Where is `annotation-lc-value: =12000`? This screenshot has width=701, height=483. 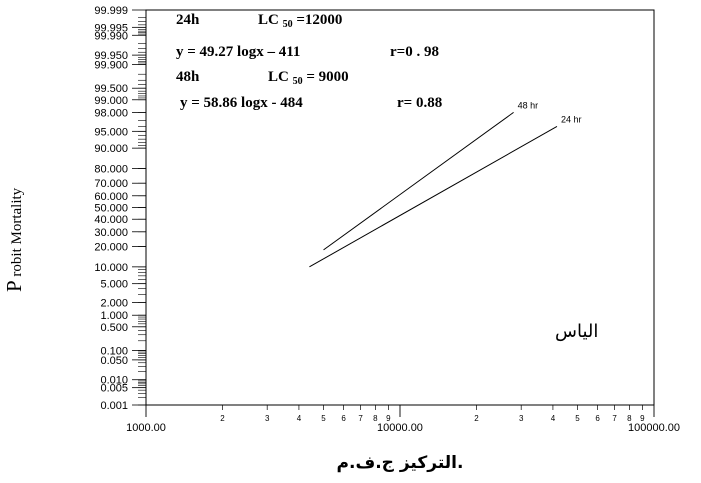
annotation-lc-value: =12000 is located at coordinates (319, 20).